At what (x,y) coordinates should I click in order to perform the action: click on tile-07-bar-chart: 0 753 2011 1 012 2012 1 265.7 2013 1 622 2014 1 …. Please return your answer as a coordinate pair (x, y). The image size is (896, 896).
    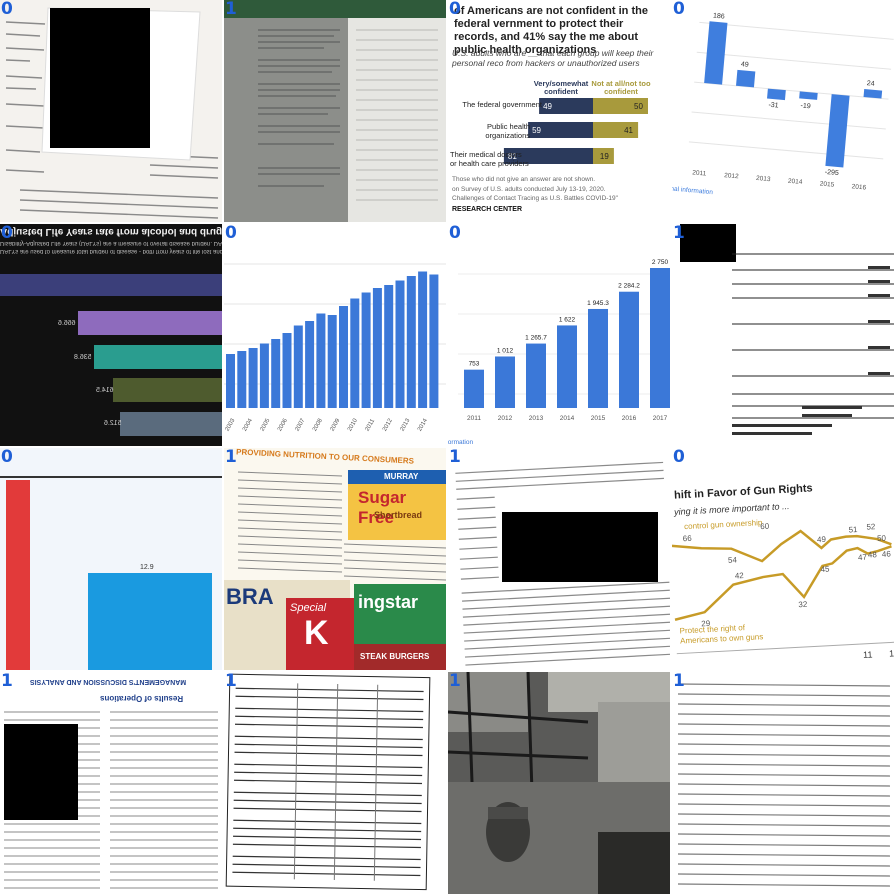
    Looking at the image, I should click on (559, 335).